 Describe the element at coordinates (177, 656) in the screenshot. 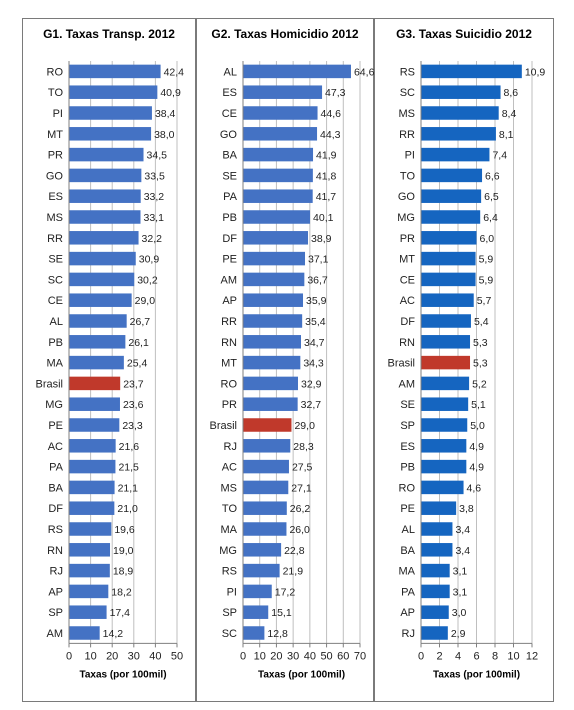

I see `x-tick-label: 50` at that location.